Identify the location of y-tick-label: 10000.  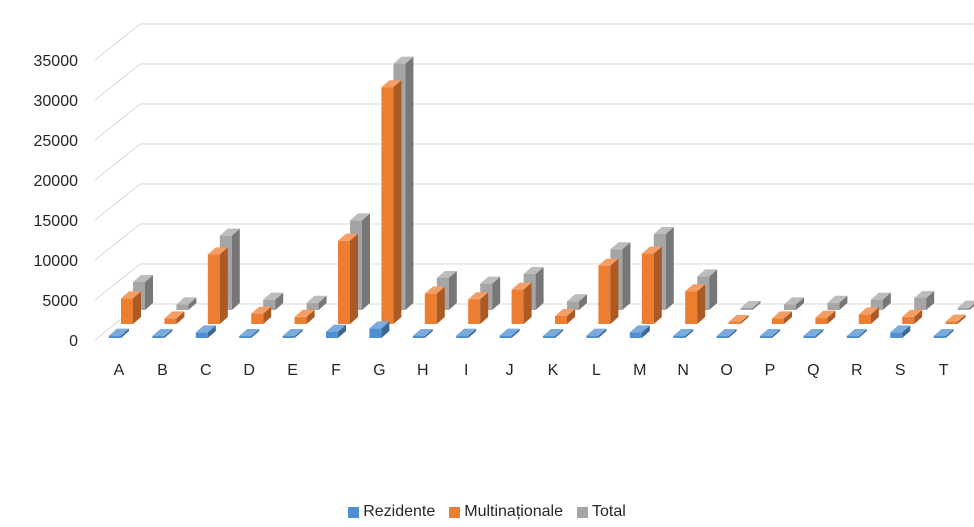
(56, 261).